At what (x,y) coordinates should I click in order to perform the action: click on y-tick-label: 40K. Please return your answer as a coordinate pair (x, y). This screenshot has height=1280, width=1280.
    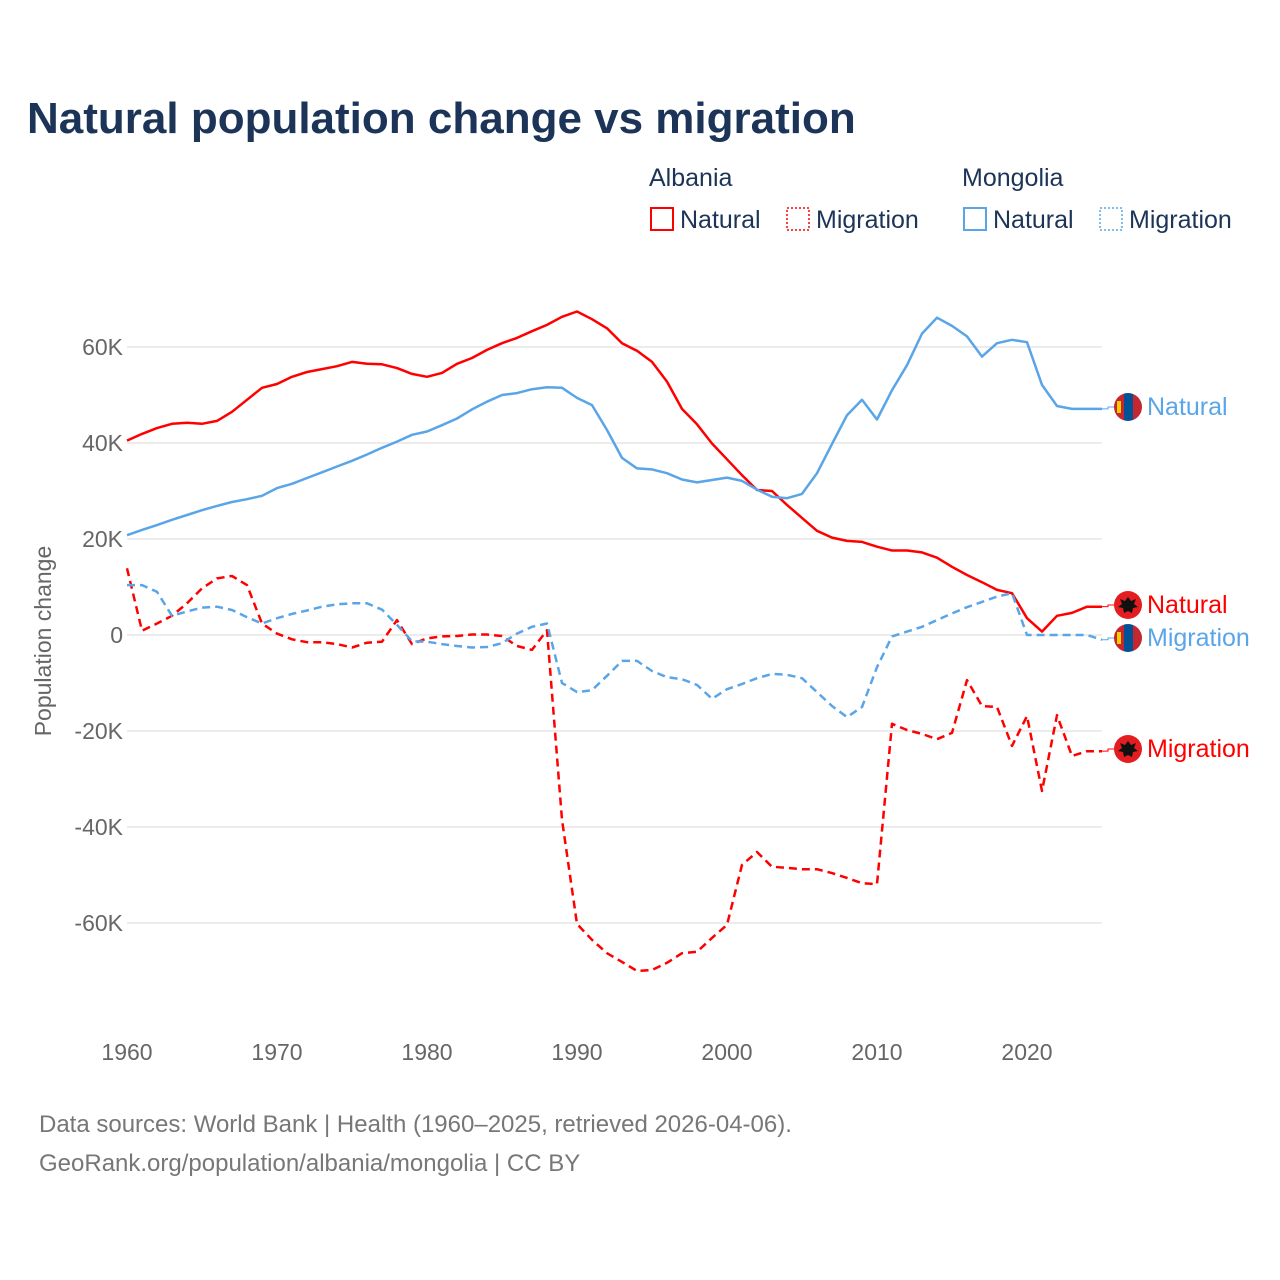
    Looking at the image, I should click on (103, 443).